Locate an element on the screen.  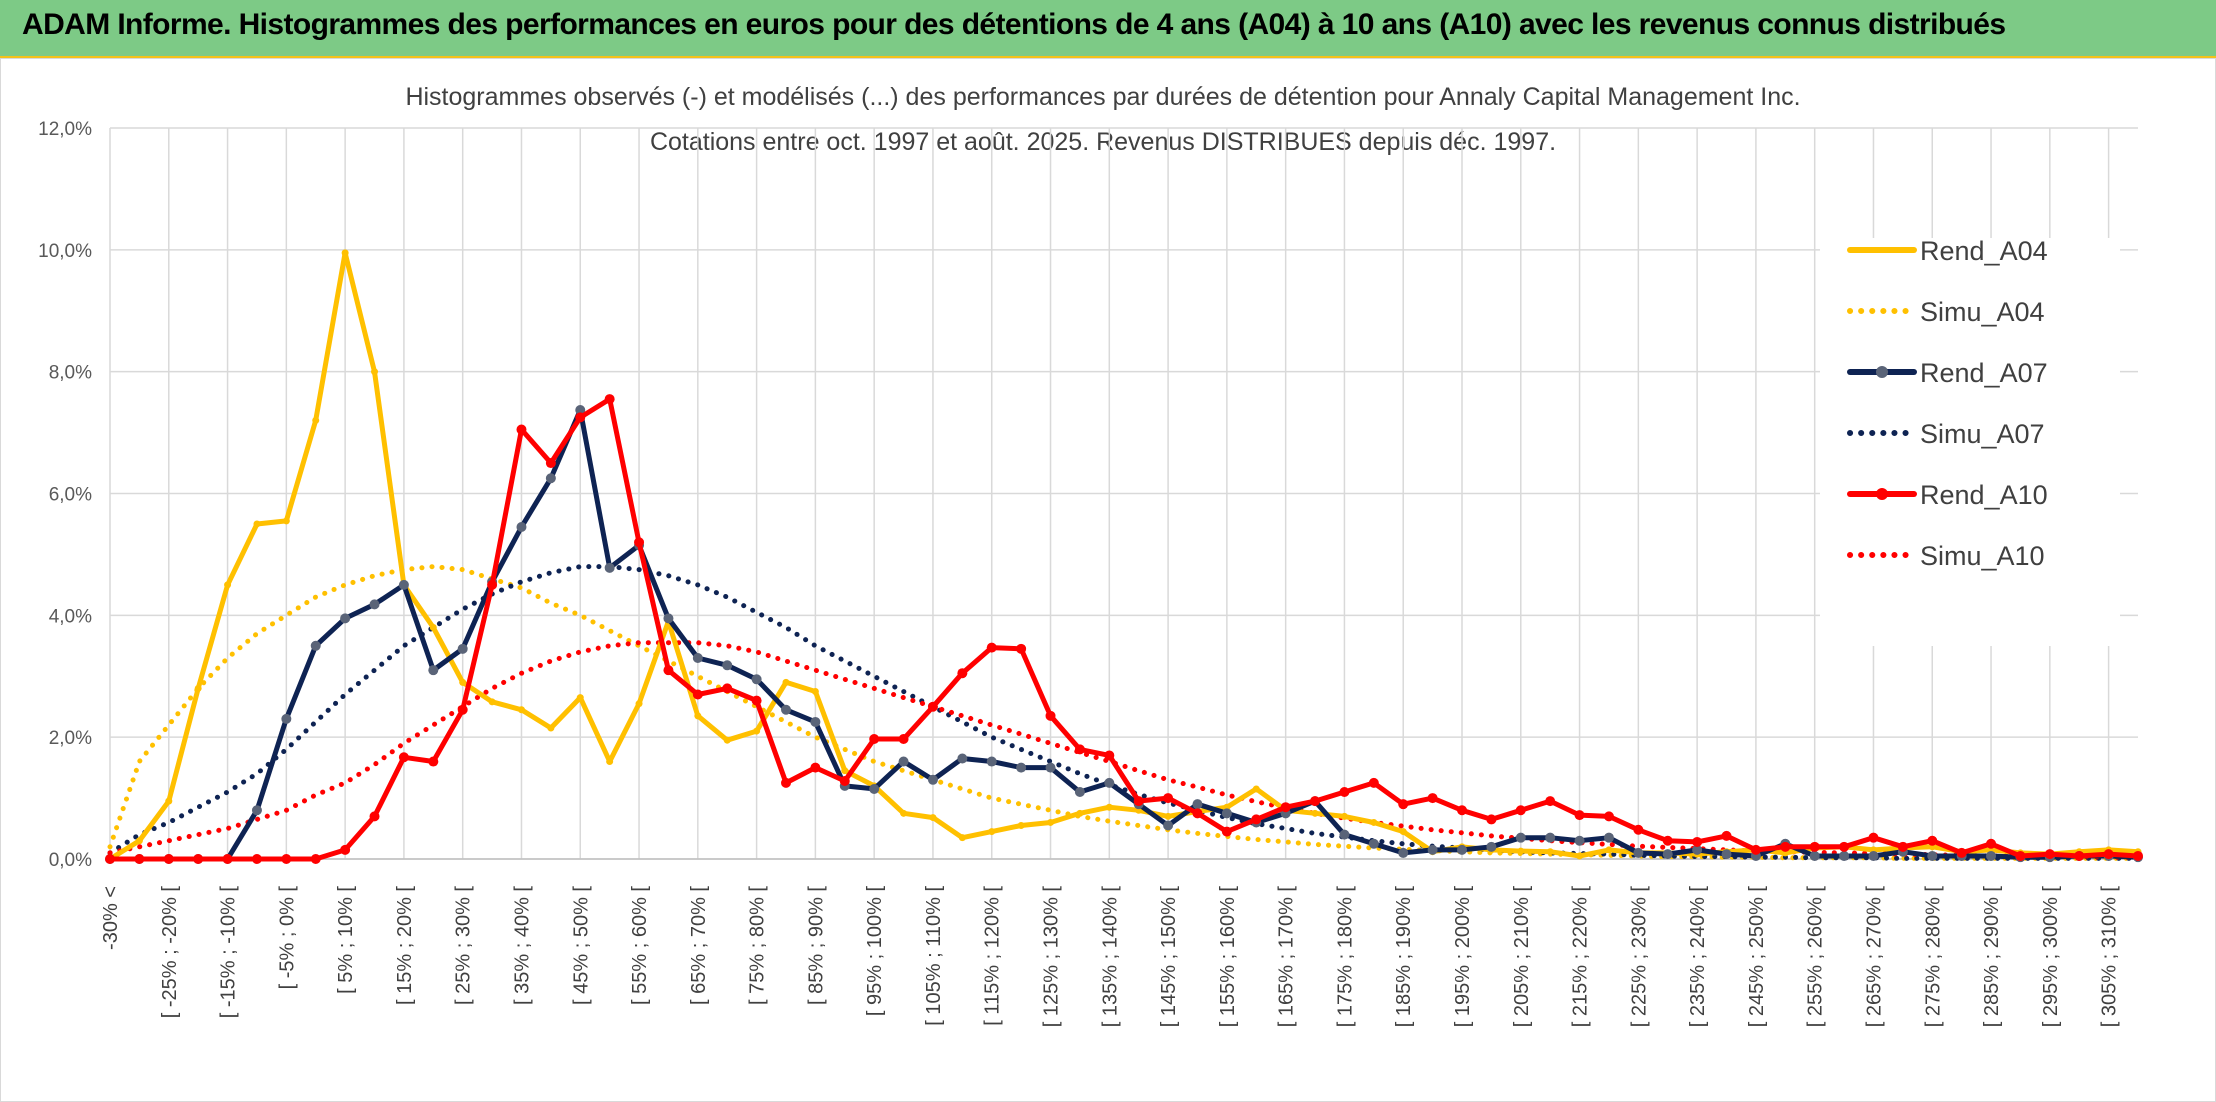
x-tick-label: [ 125% ; 130% [ is located at coordinates (1052, 957).